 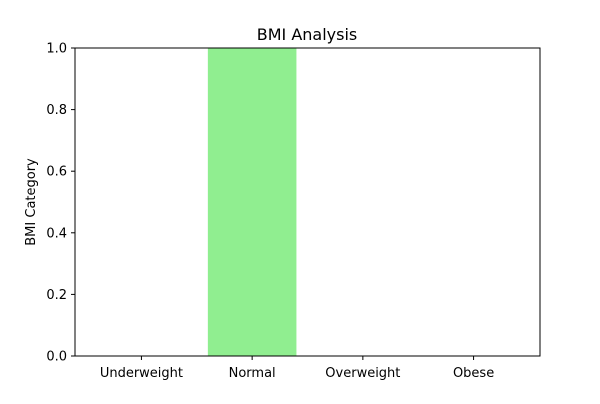 I want to click on x-tick-label: Underweight, so click(x=141, y=373).